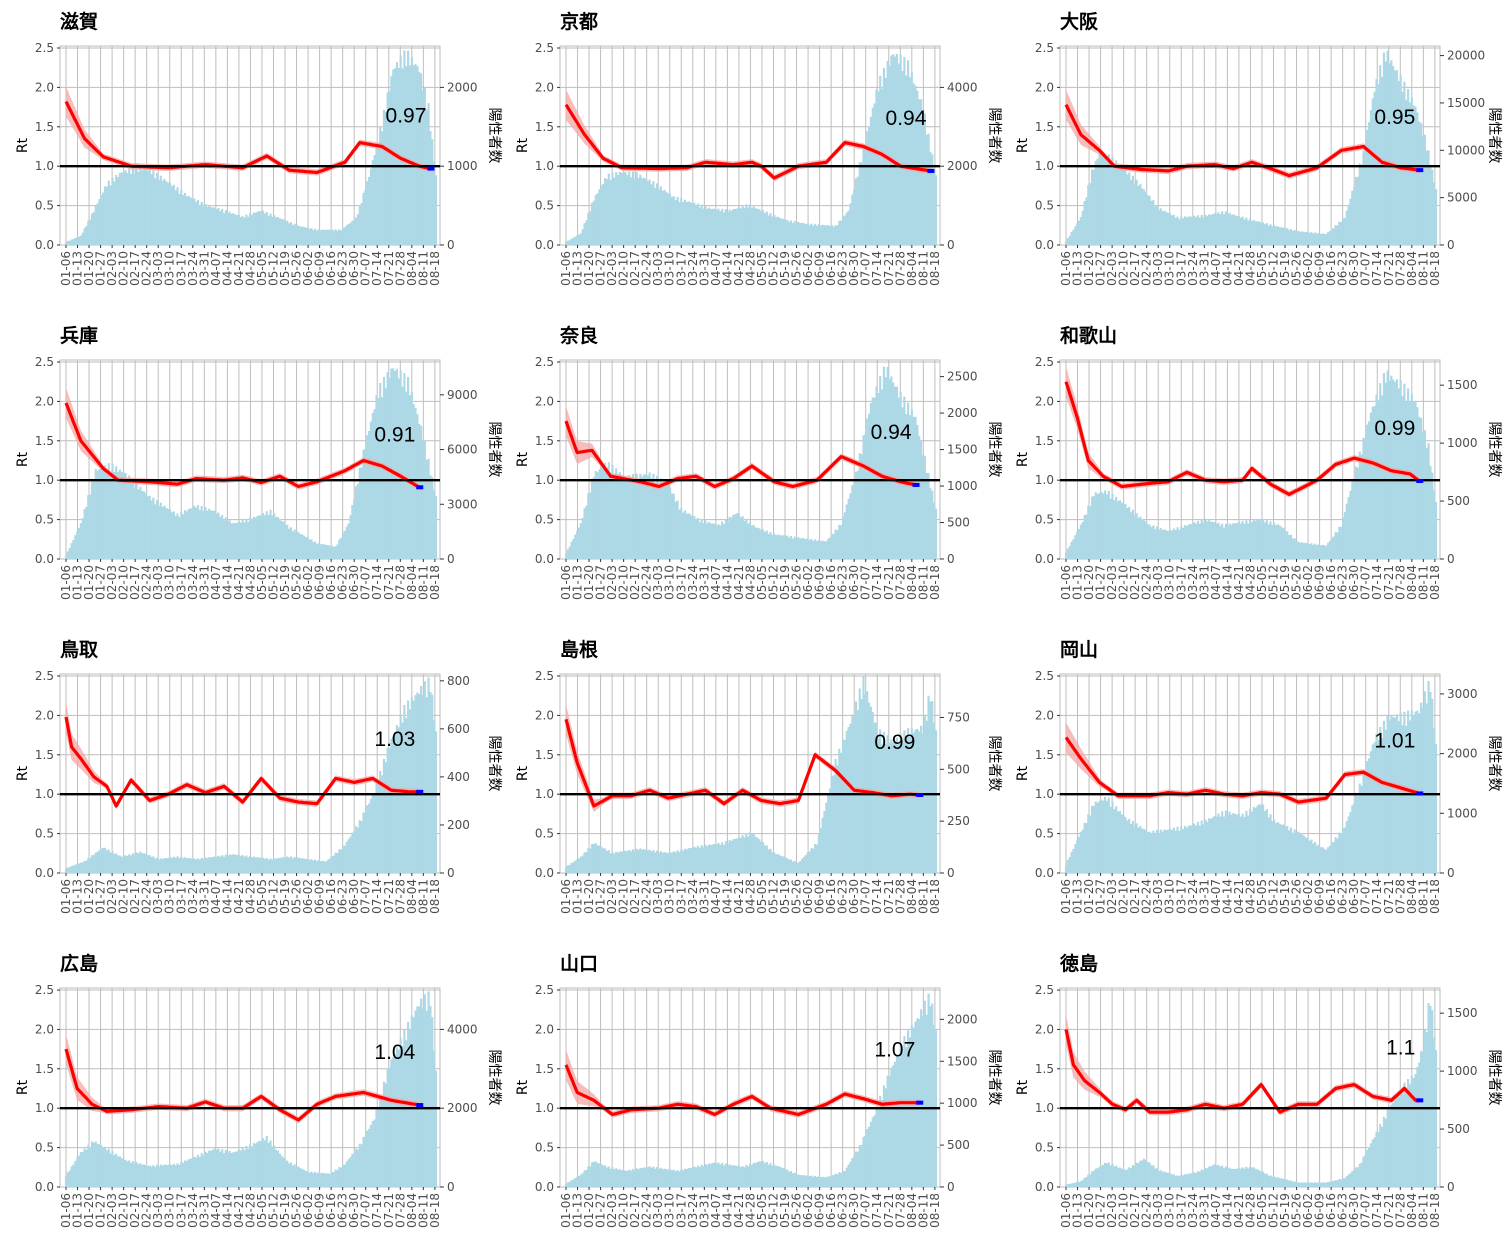 Image resolution: width=1511 pixels, height=1254 pixels. What do you see at coordinates (204, 268) in the screenshot?
I see `x-tick-label: 03-31` at bounding box center [204, 268].